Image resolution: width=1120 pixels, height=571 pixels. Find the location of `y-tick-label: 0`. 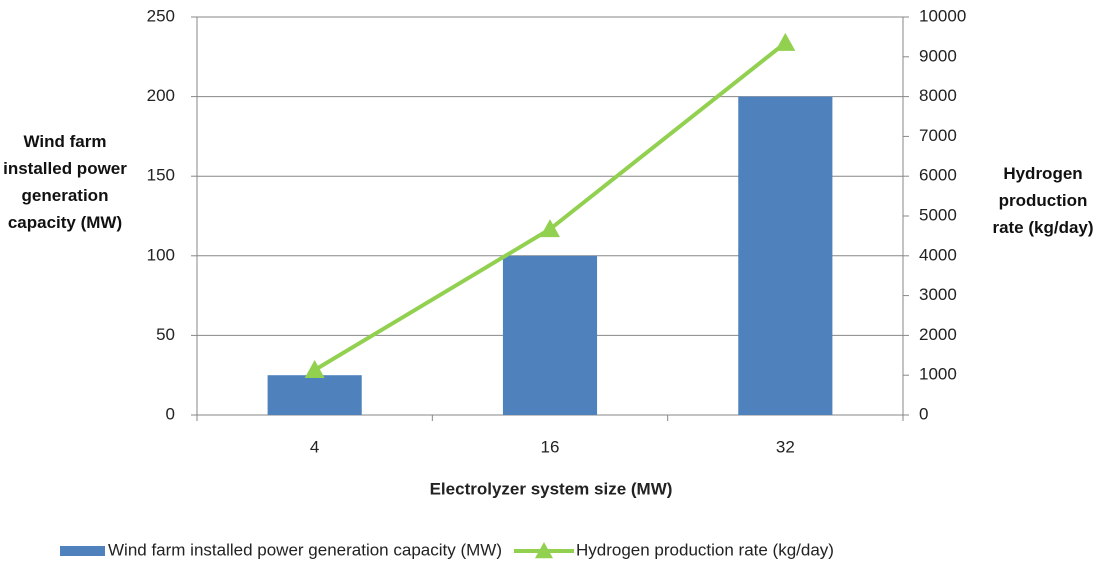

y-tick-label: 0 is located at coordinates (170, 413).